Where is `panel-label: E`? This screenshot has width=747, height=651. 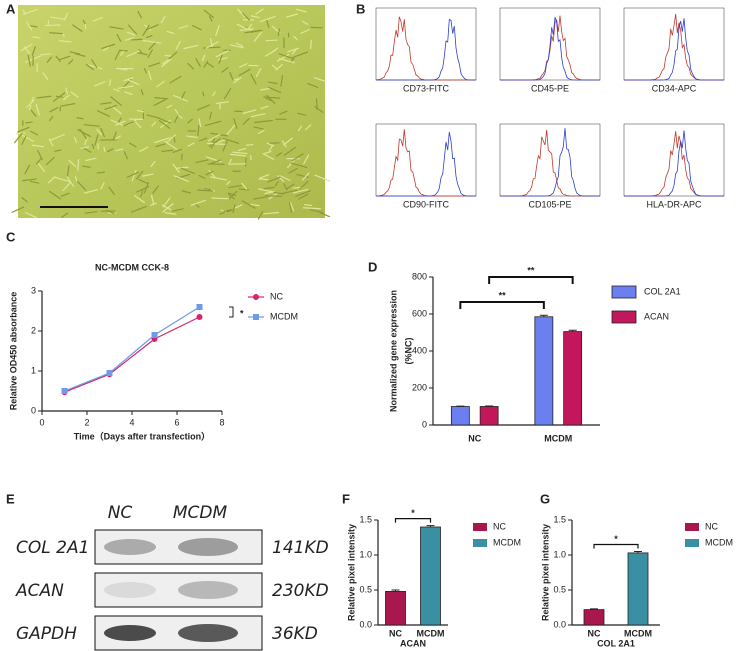
panel-label: E is located at coordinates (10, 498).